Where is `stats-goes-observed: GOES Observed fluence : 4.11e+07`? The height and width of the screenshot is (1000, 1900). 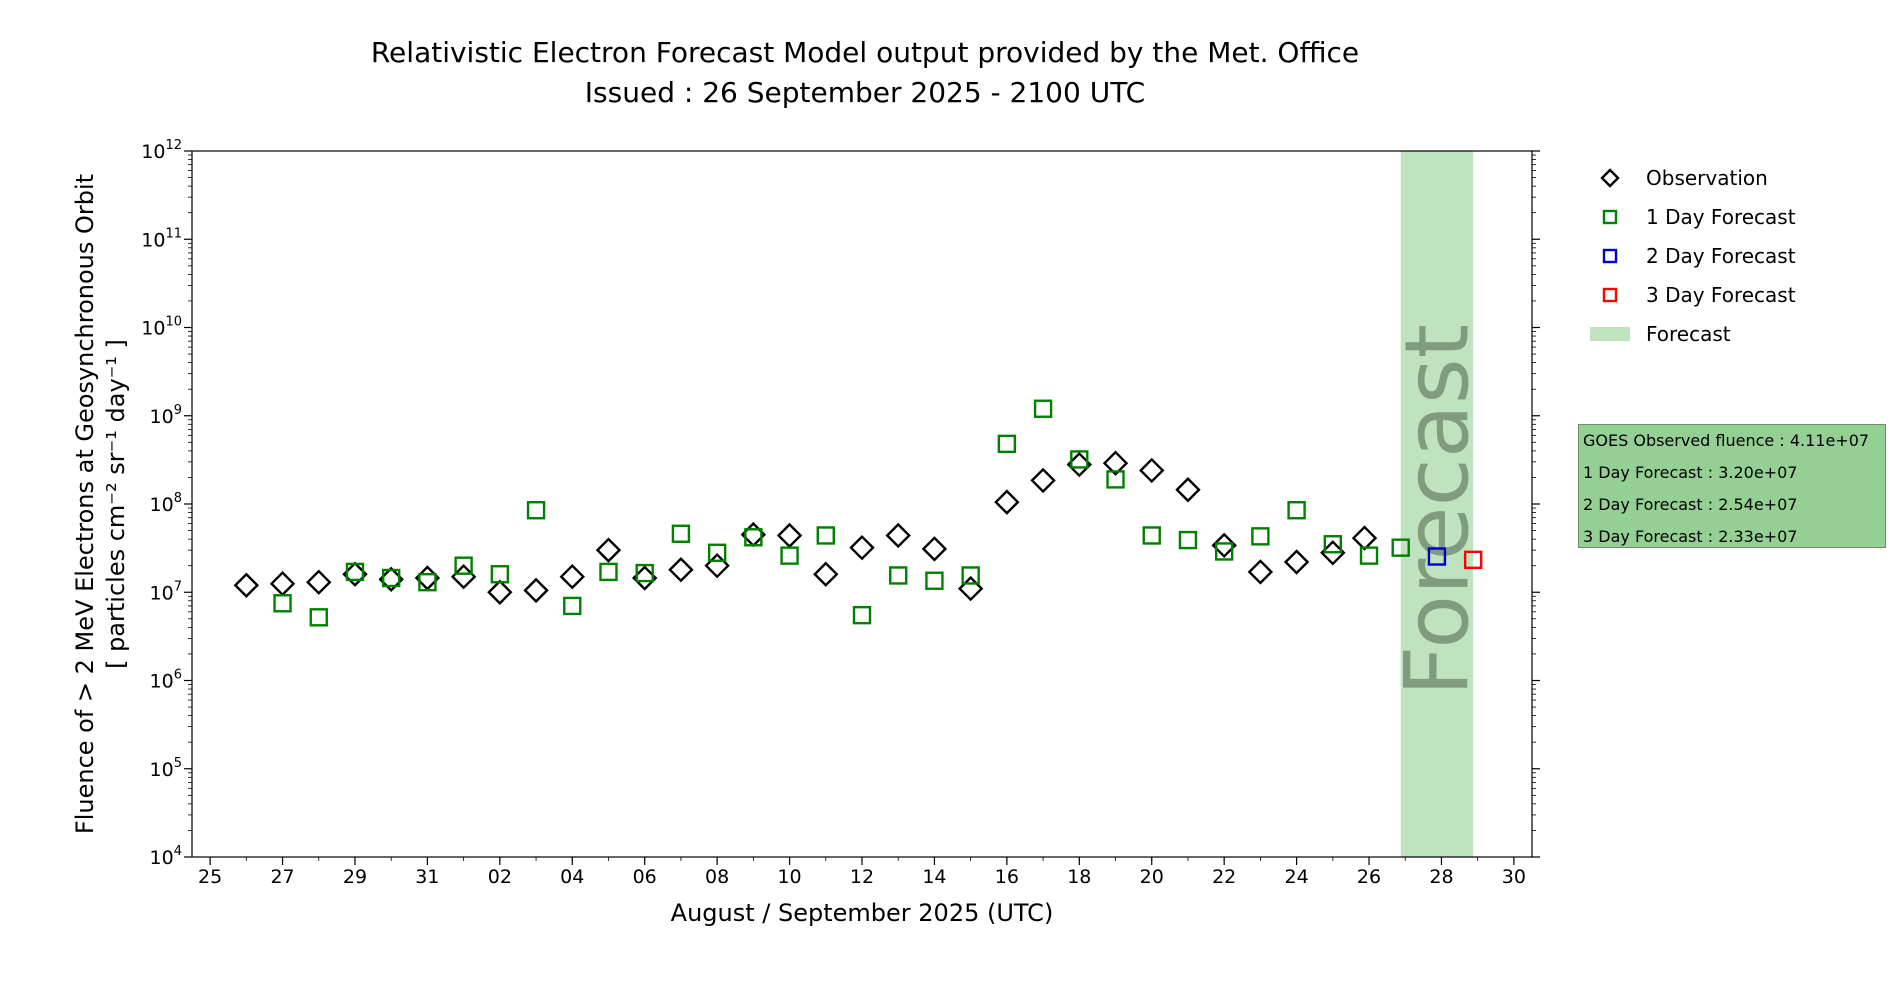 stats-goes-observed: GOES Observed fluence : 4.11e+07 is located at coordinates (1726, 440).